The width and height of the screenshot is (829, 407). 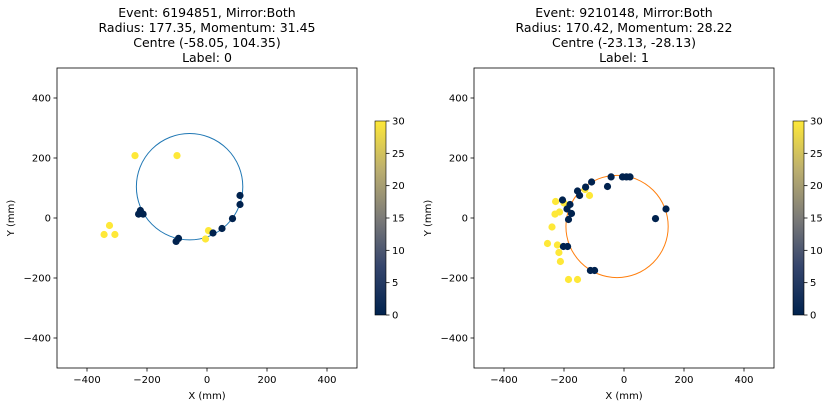 I want to click on ring-fit-circle, so click(x=617, y=226).